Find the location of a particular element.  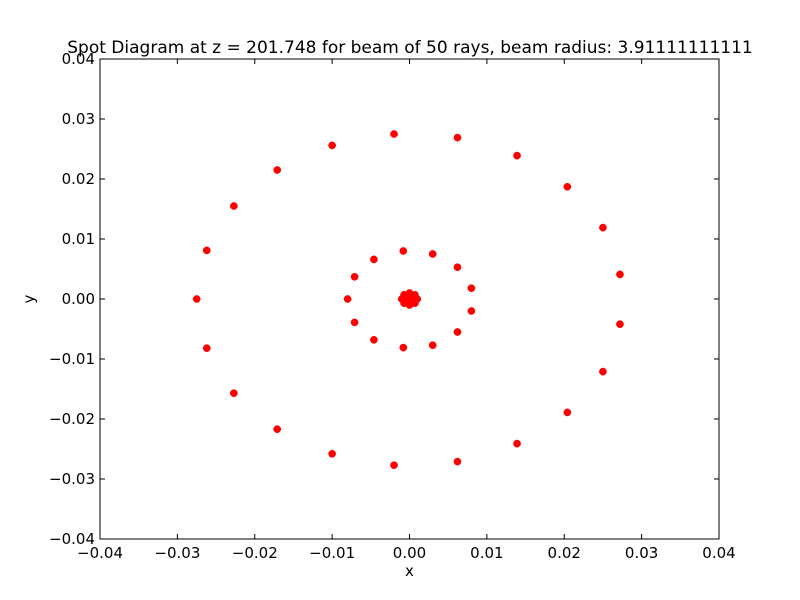

y-tick-label: 0.00 is located at coordinates (78, 299).